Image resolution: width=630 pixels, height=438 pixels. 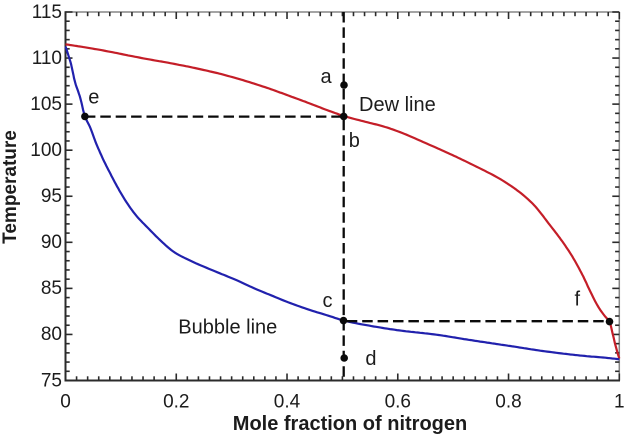 I want to click on svg-text: 75, so click(x=51, y=380).